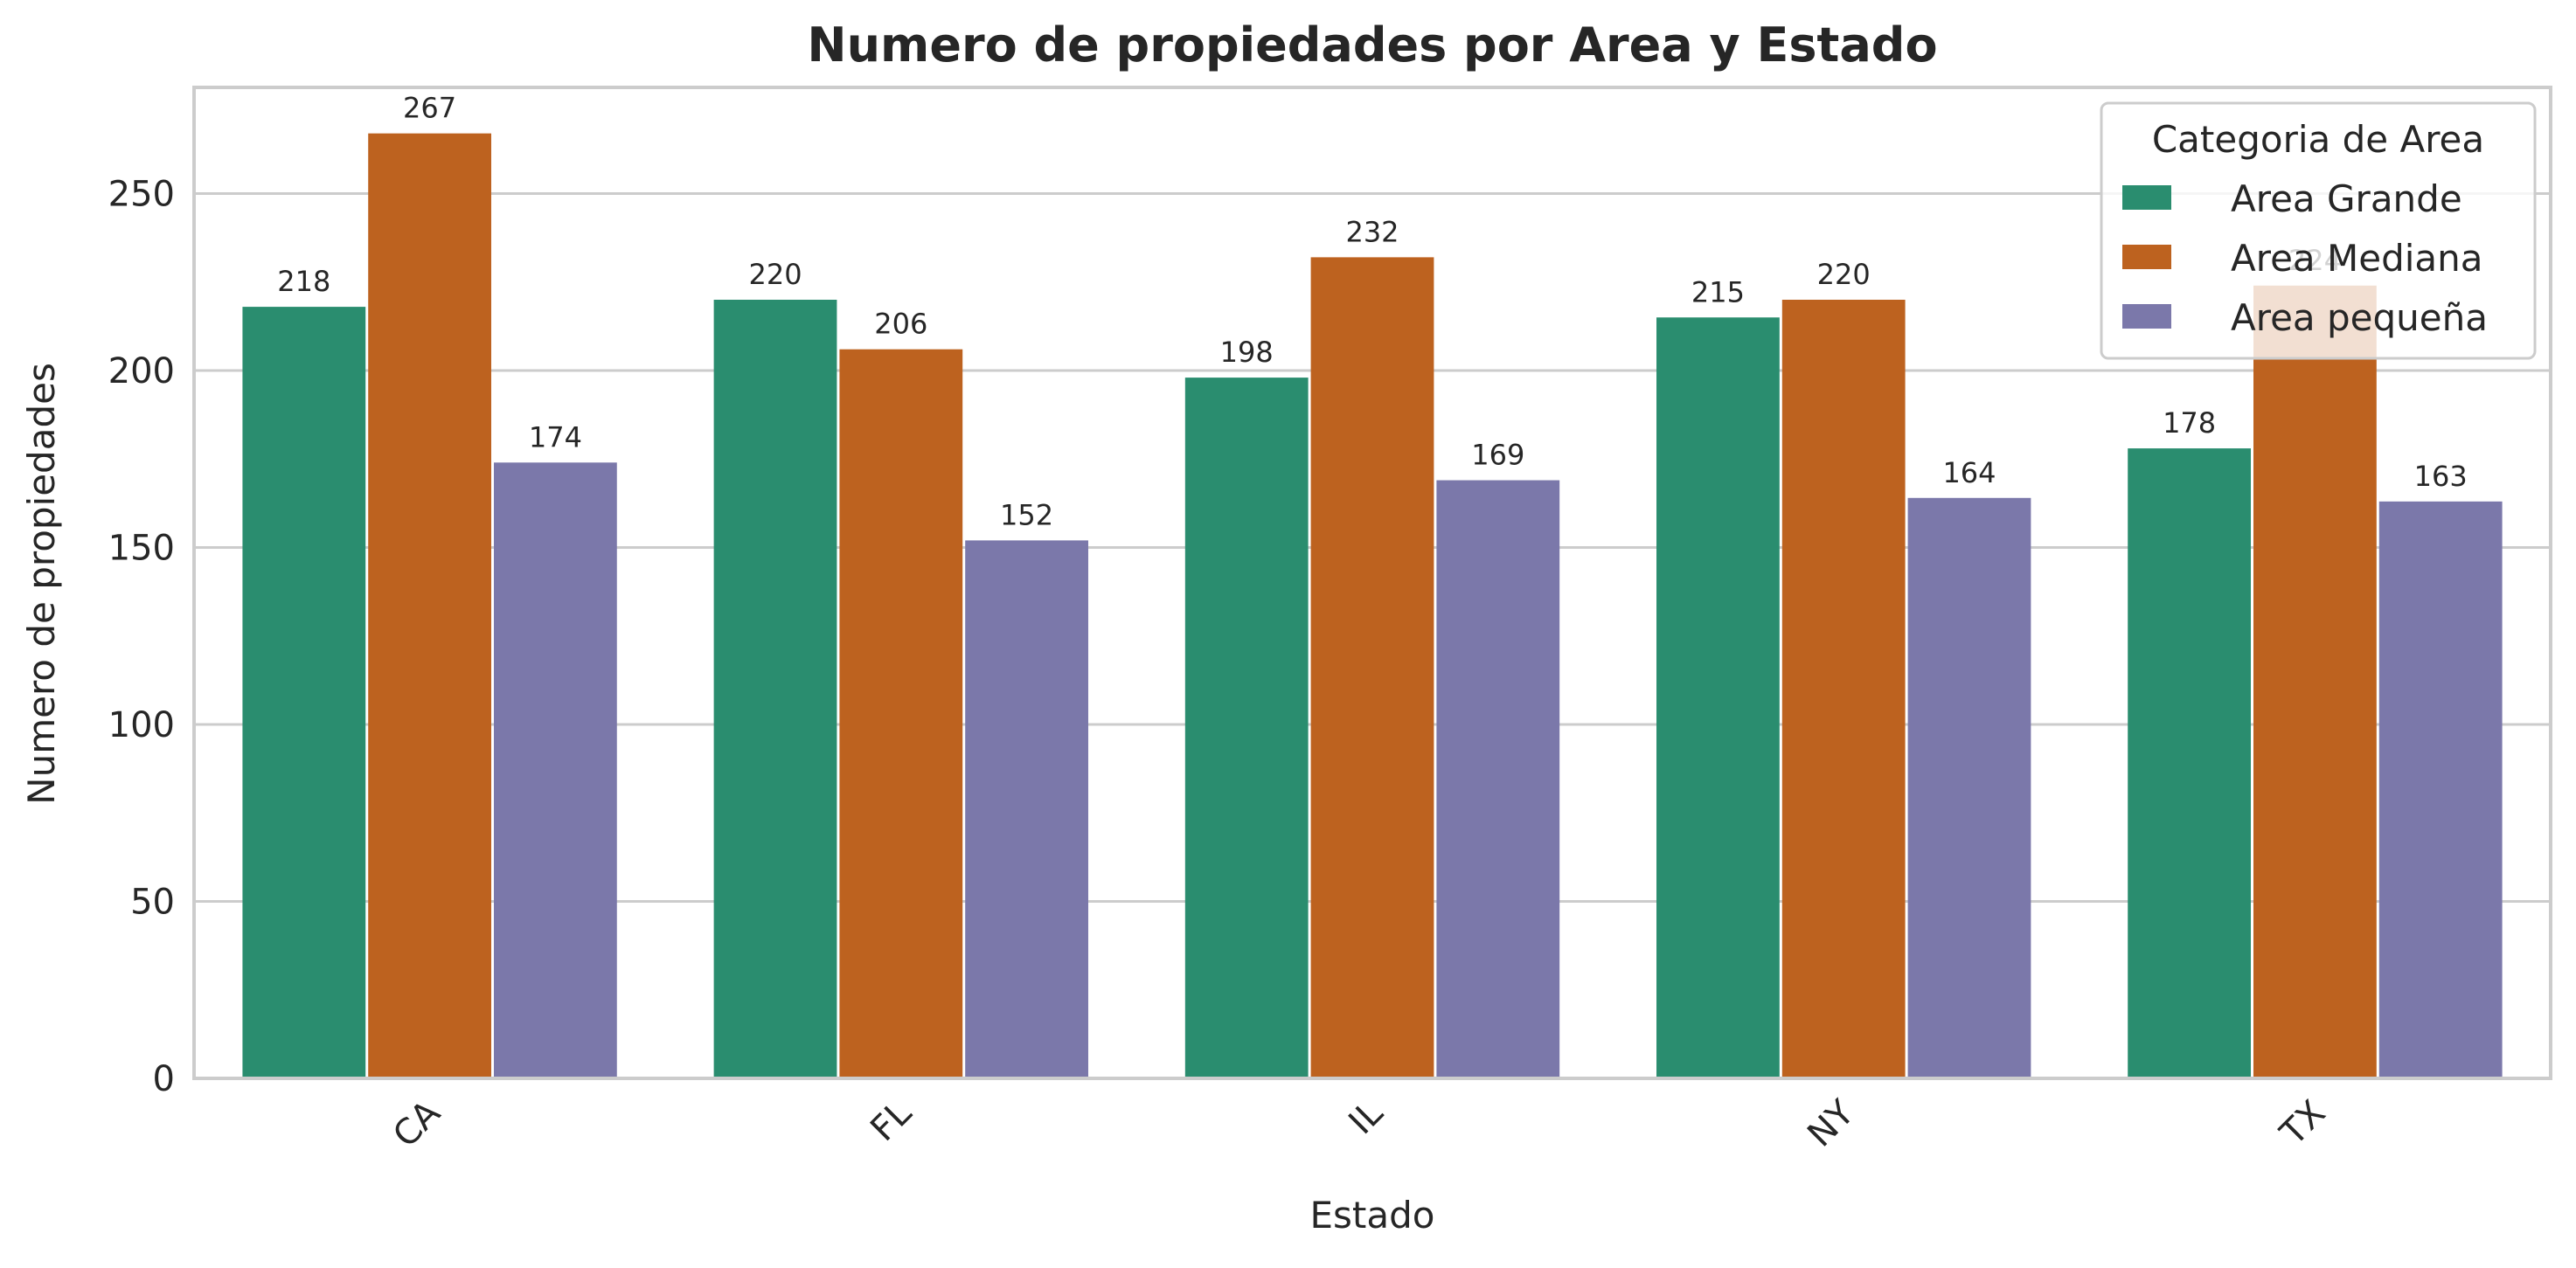 This screenshot has height=1268, width=2576. What do you see at coordinates (1831, 1123) in the screenshot?
I see `x-tick-label: NY` at bounding box center [1831, 1123].